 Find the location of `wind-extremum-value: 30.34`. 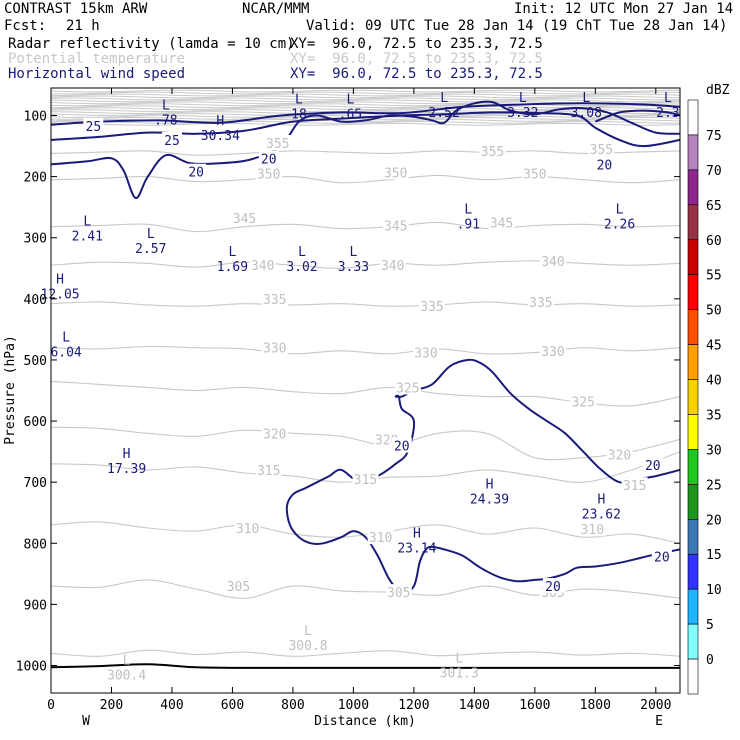

wind-extremum-value: 30.34 is located at coordinates (220, 136).